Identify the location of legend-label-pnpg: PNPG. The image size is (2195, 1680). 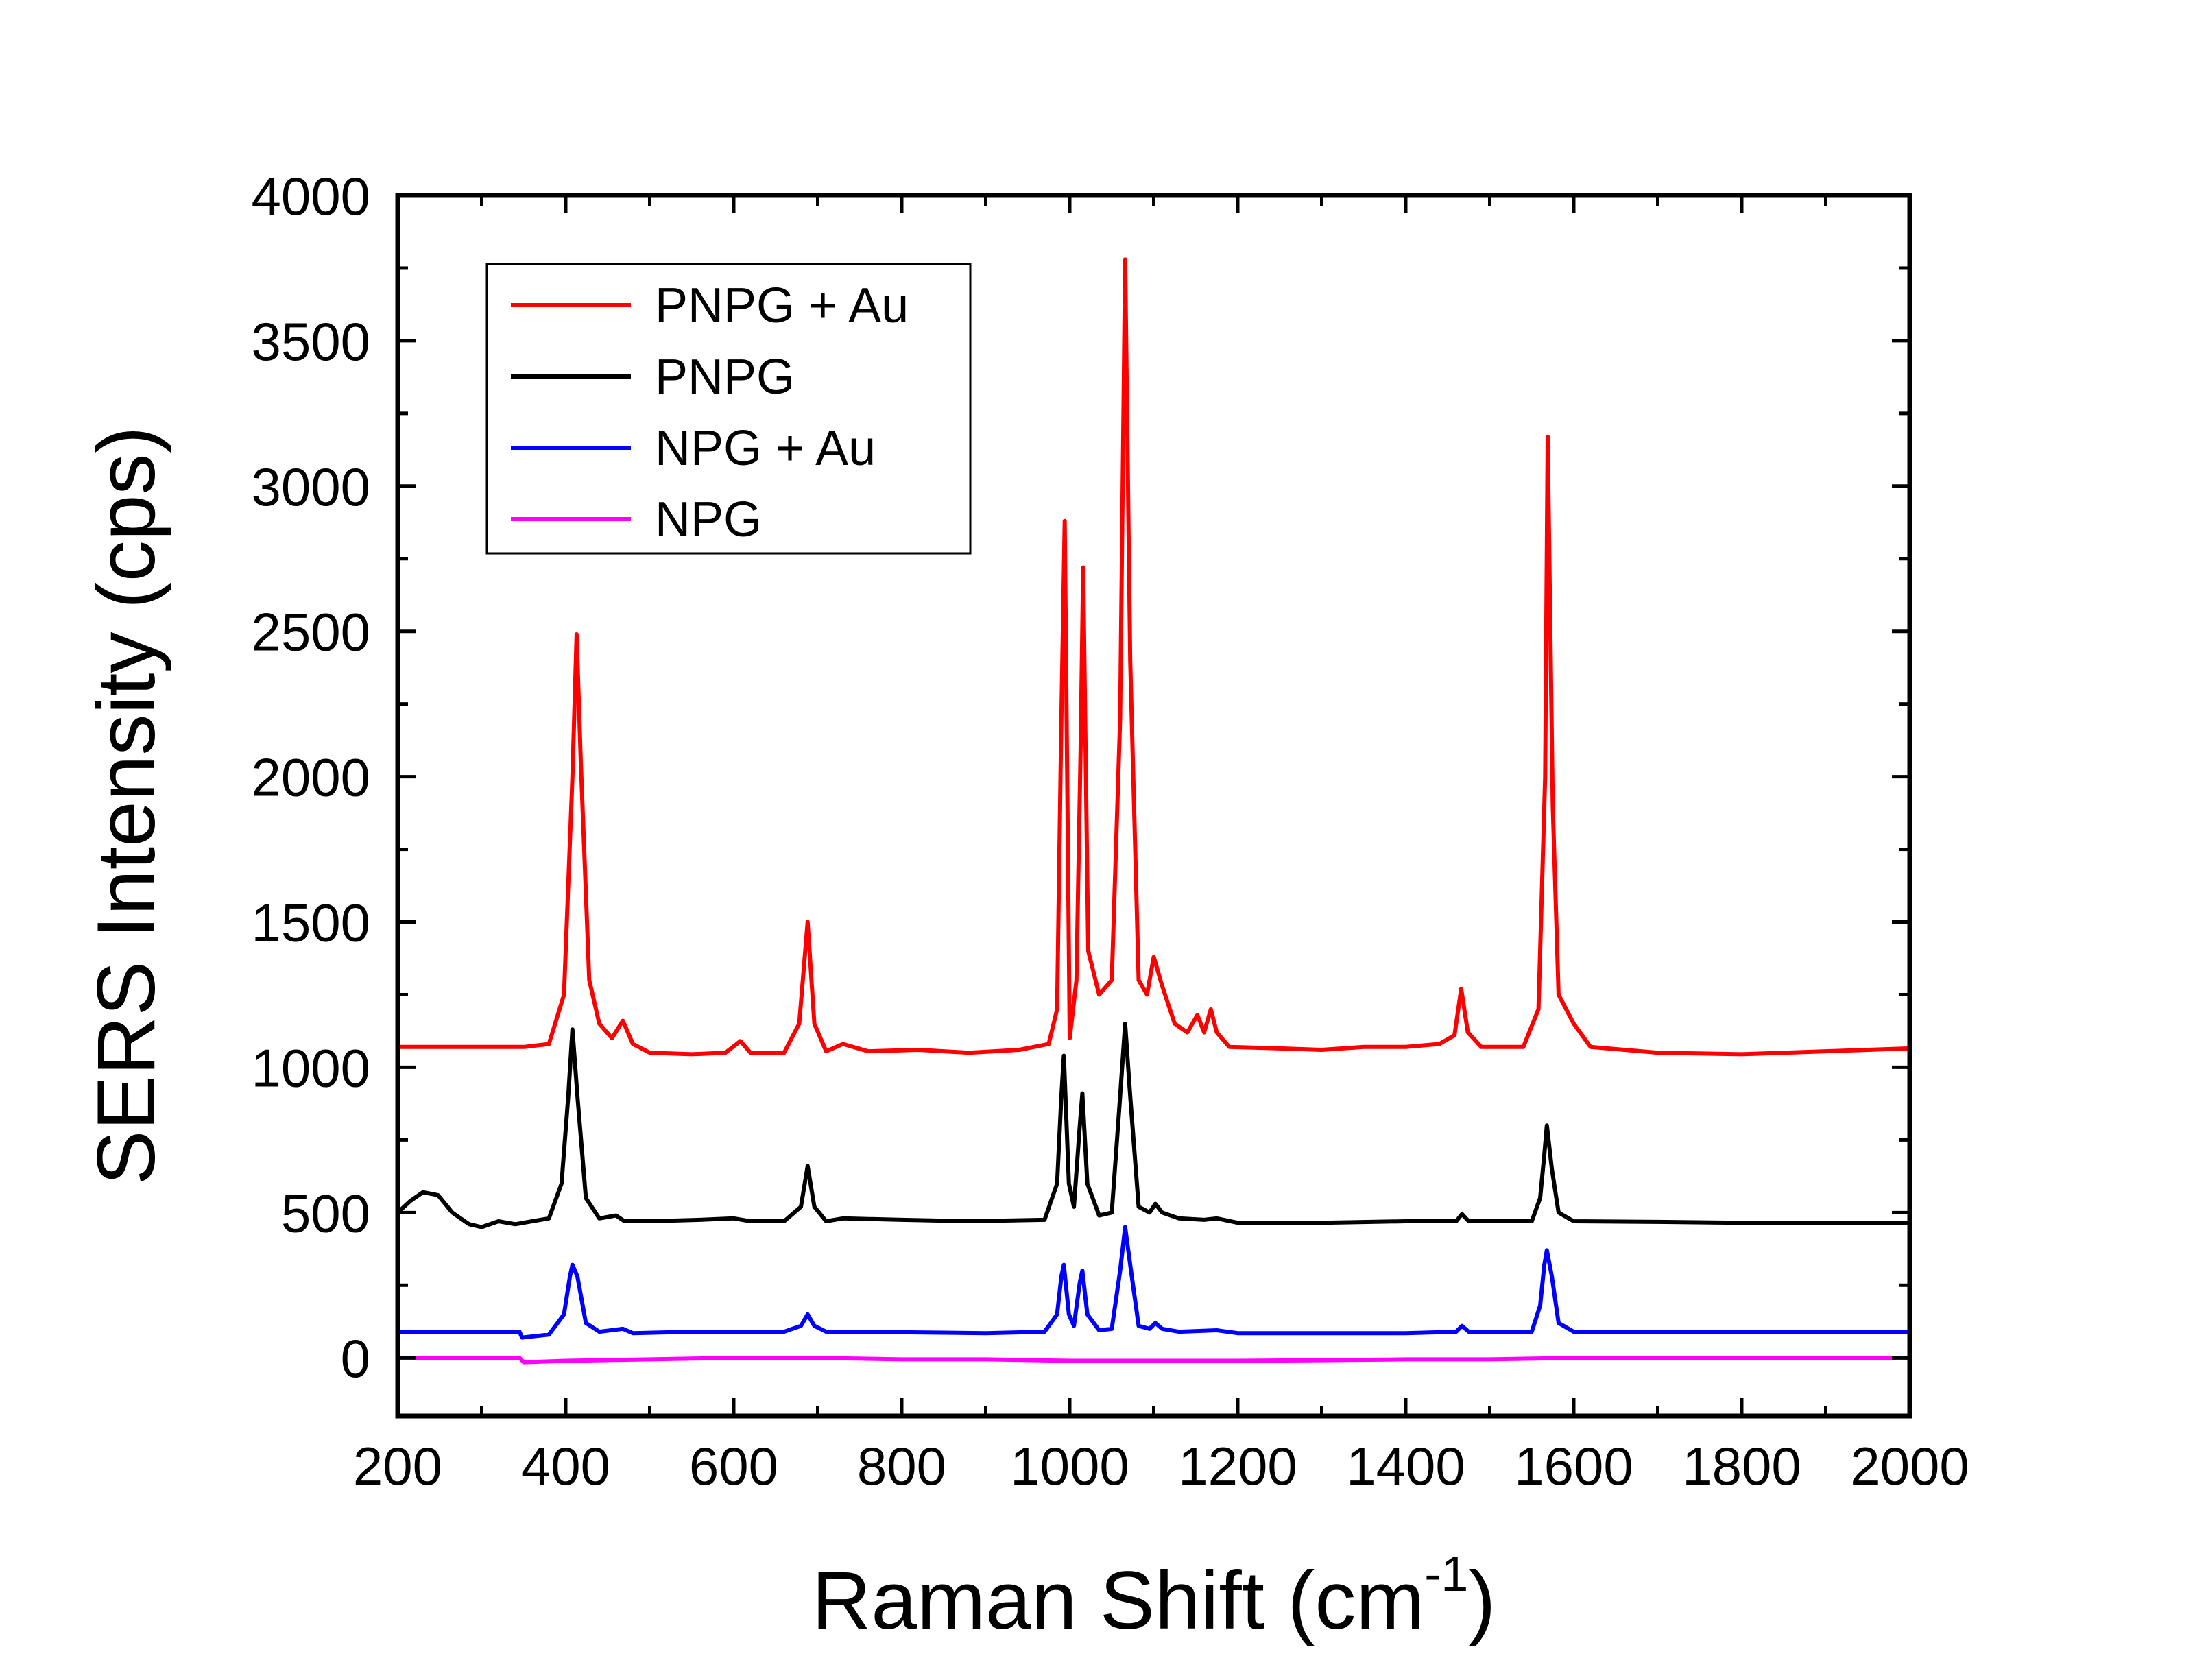
(725, 377).